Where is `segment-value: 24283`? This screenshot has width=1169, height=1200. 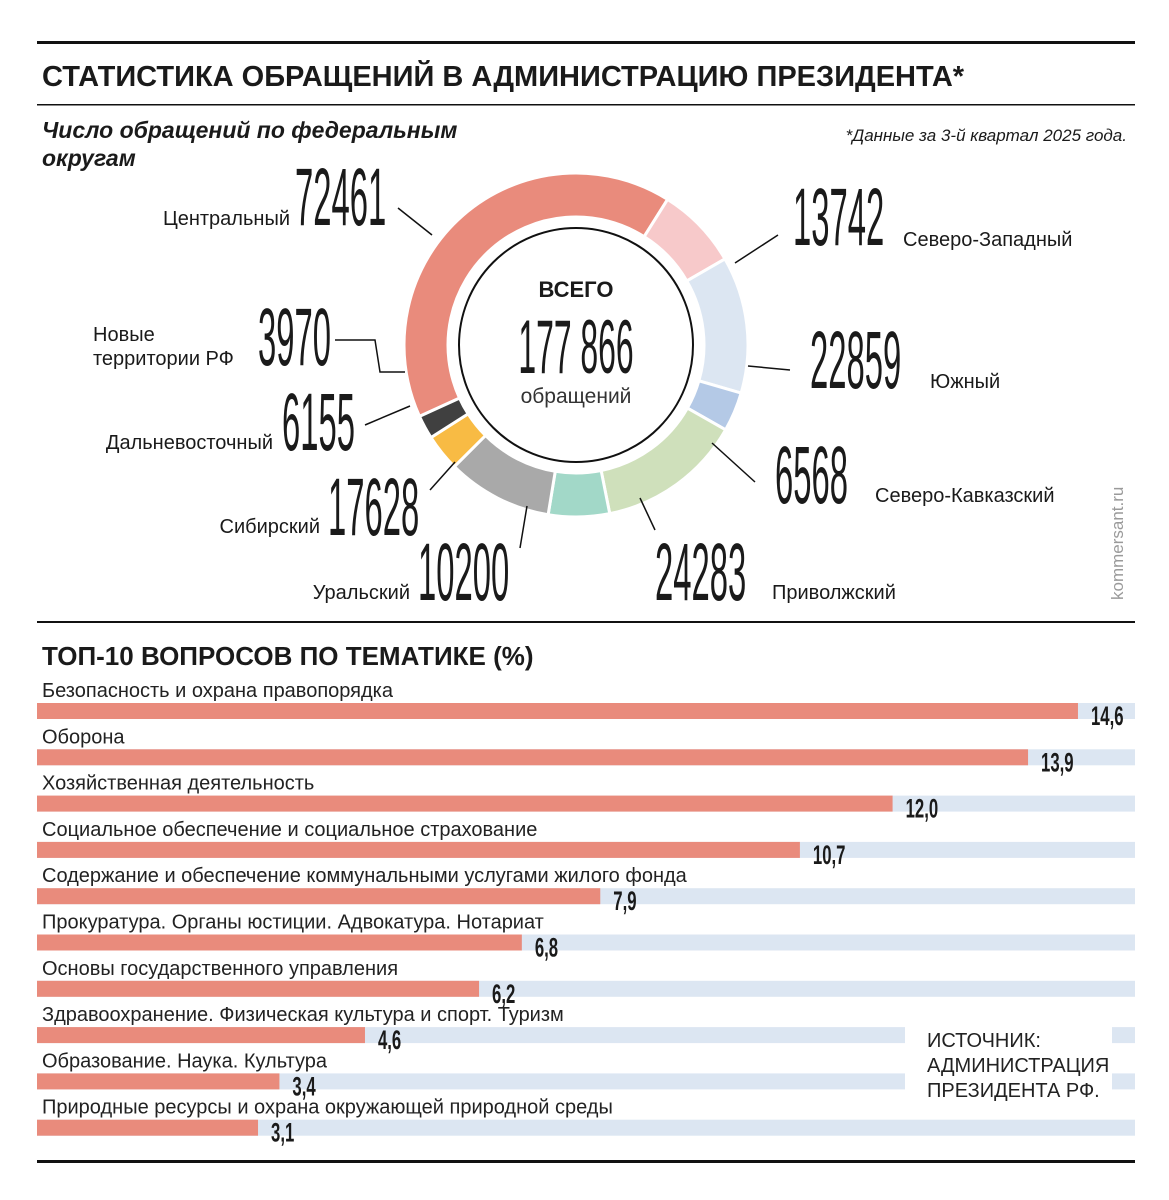
segment-value: 24283 is located at coordinates (700, 572).